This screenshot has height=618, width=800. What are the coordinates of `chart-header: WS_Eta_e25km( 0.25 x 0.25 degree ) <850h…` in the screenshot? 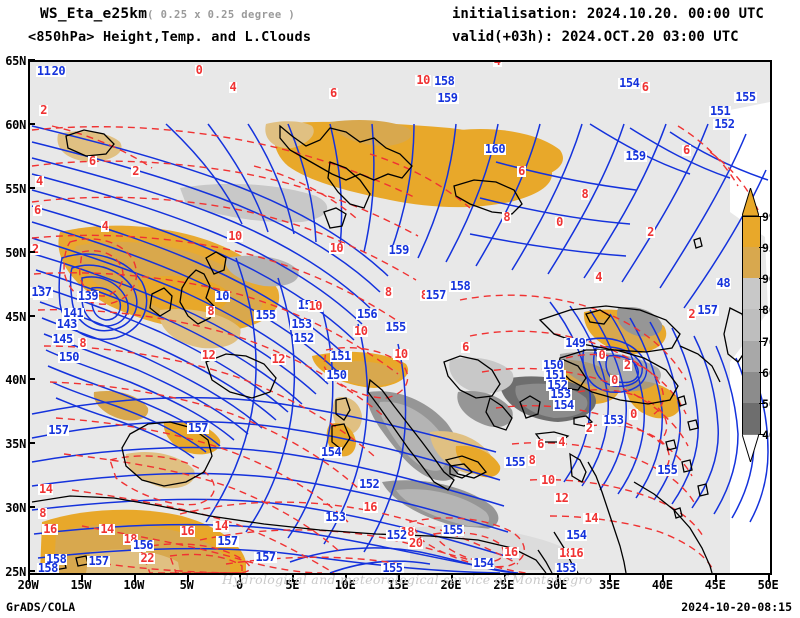 It's located at (400, 27).